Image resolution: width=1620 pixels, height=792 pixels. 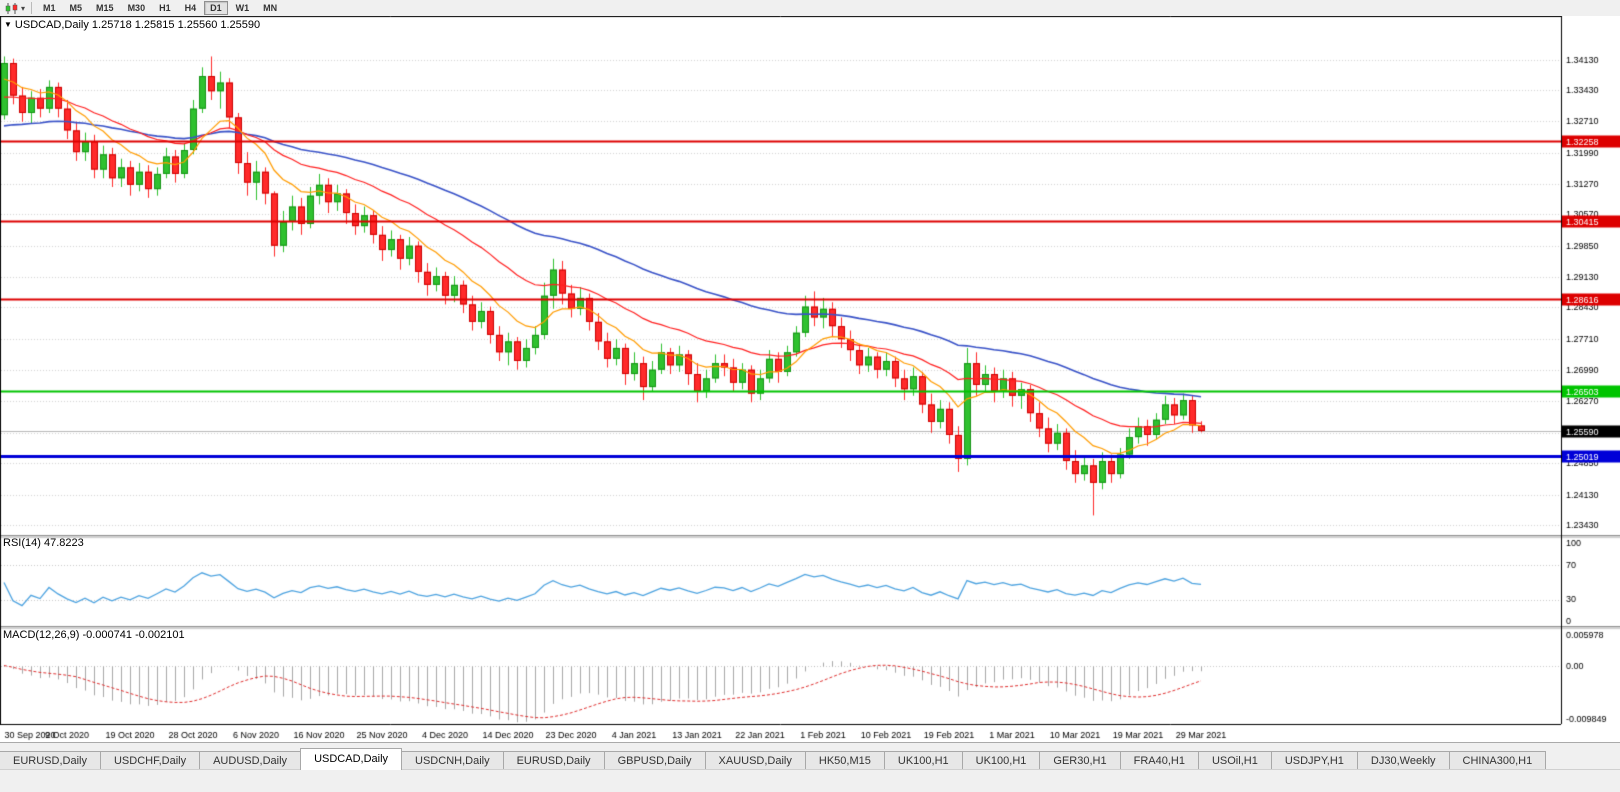 What do you see at coordinates (351, 759) in the screenshot?
I see `symbol-tab-usdcad-daily-3: USDCAD,Daily` at bounding box center [351, 759].